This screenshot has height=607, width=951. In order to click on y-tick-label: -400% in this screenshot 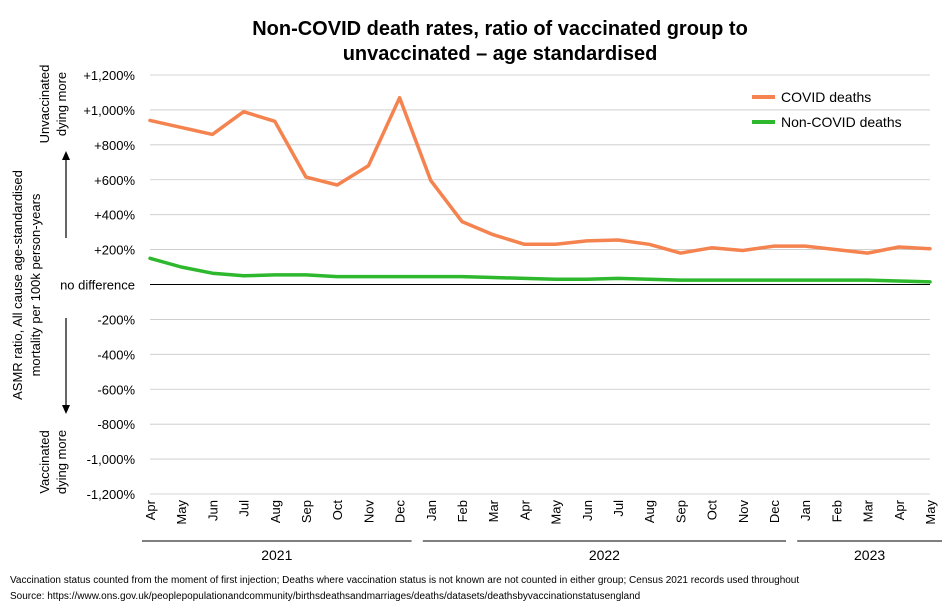, I will do `click(116, 354)`.